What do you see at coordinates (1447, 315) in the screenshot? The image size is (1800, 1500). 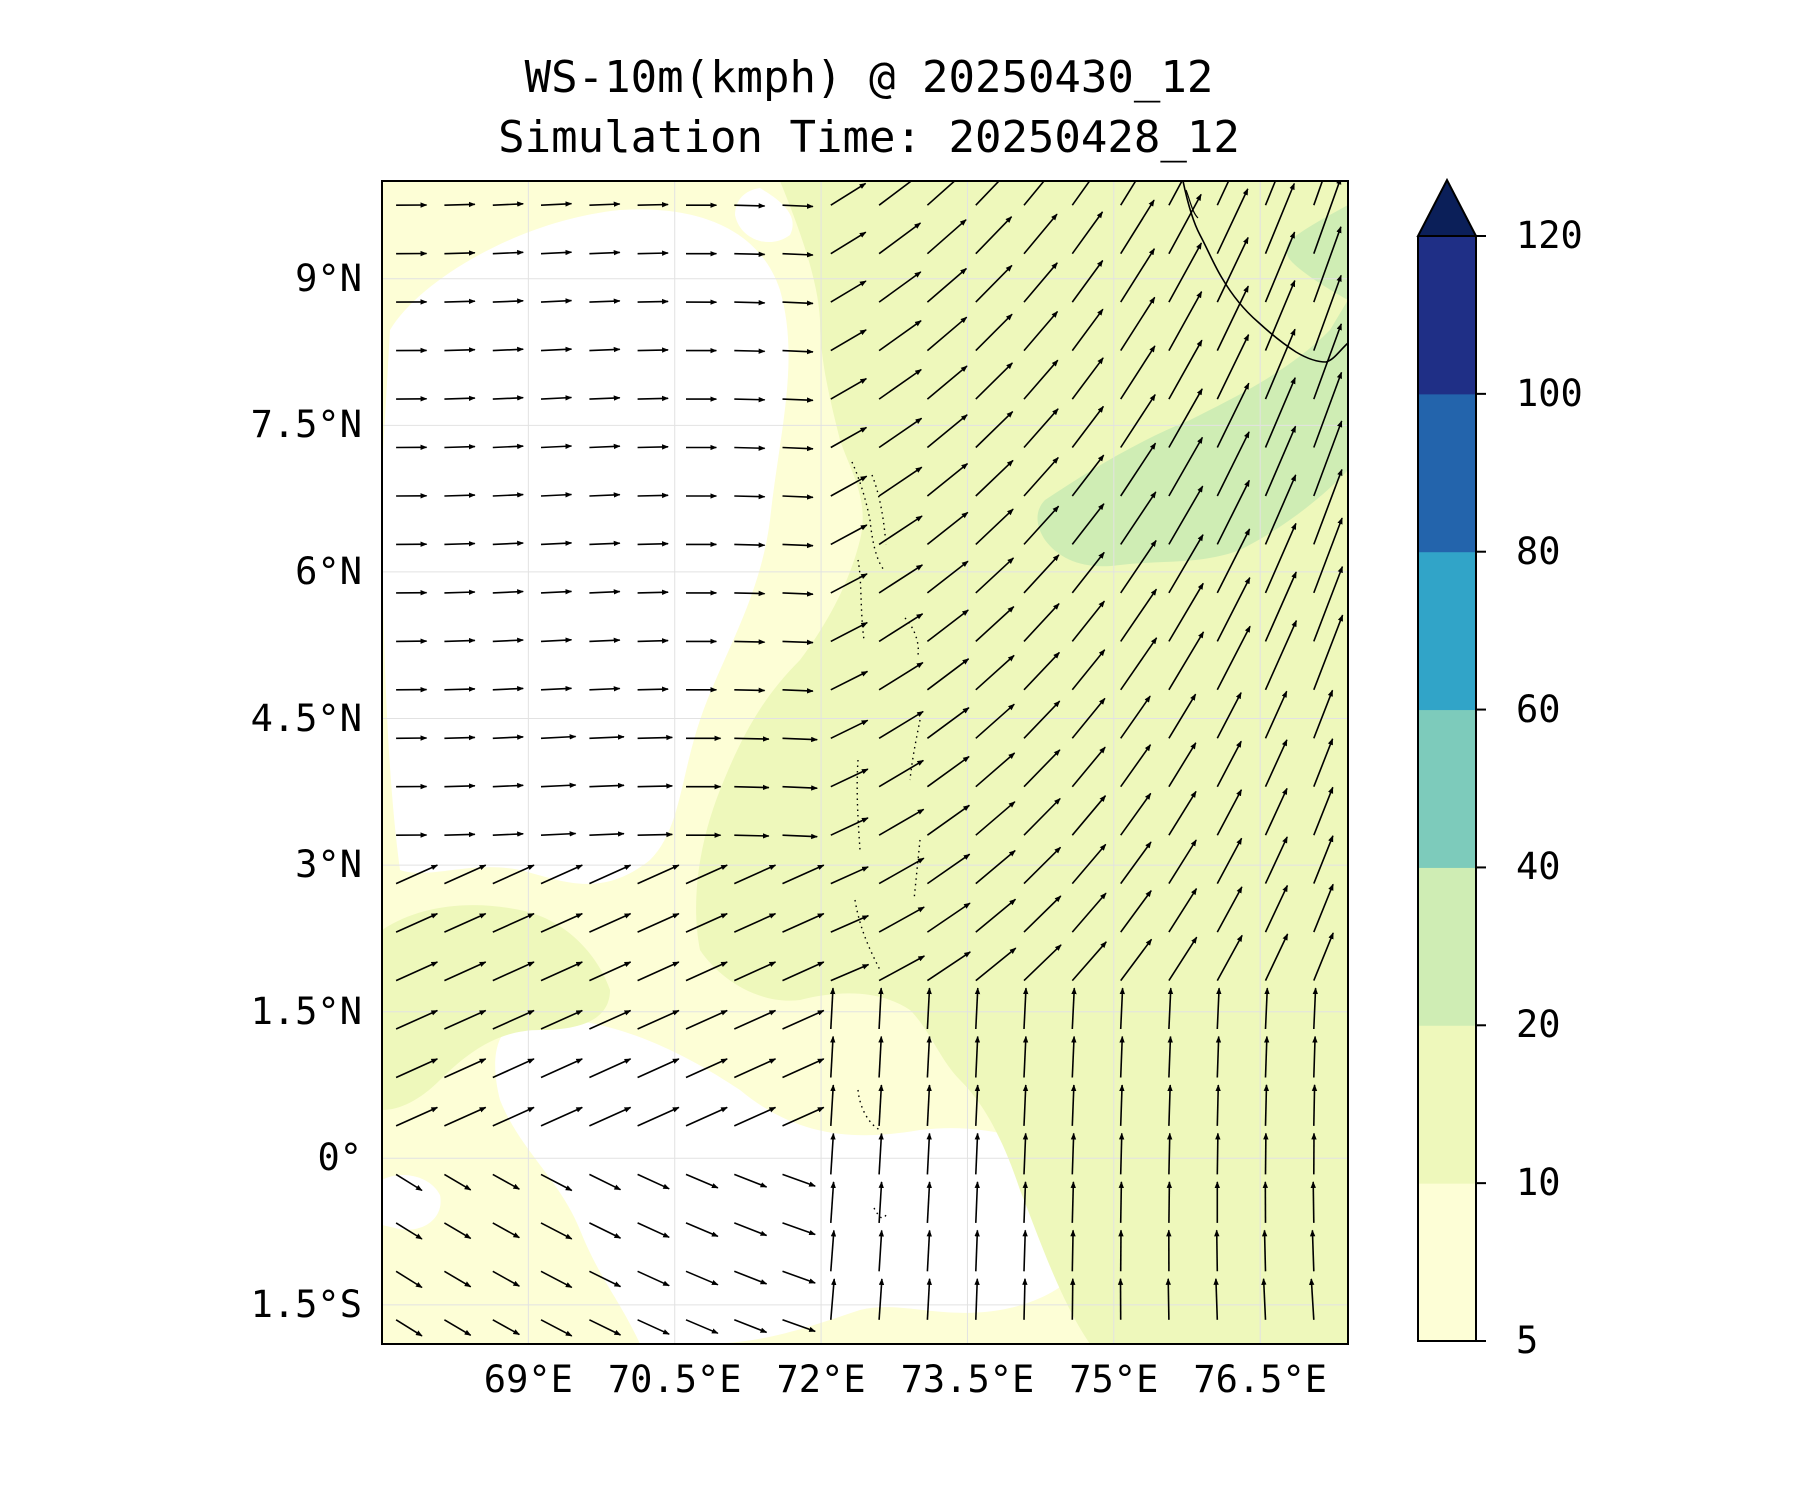 I see `colorbar-bin` at bounding box center [1447, 315].